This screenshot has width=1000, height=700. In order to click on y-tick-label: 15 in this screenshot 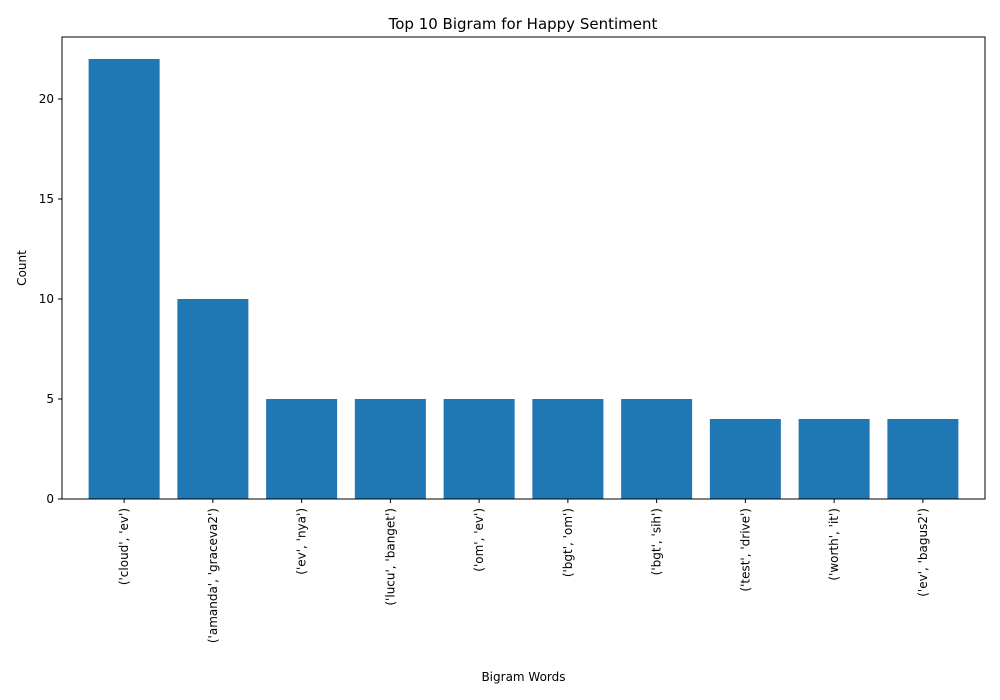, I will do `click(46, 199)`.